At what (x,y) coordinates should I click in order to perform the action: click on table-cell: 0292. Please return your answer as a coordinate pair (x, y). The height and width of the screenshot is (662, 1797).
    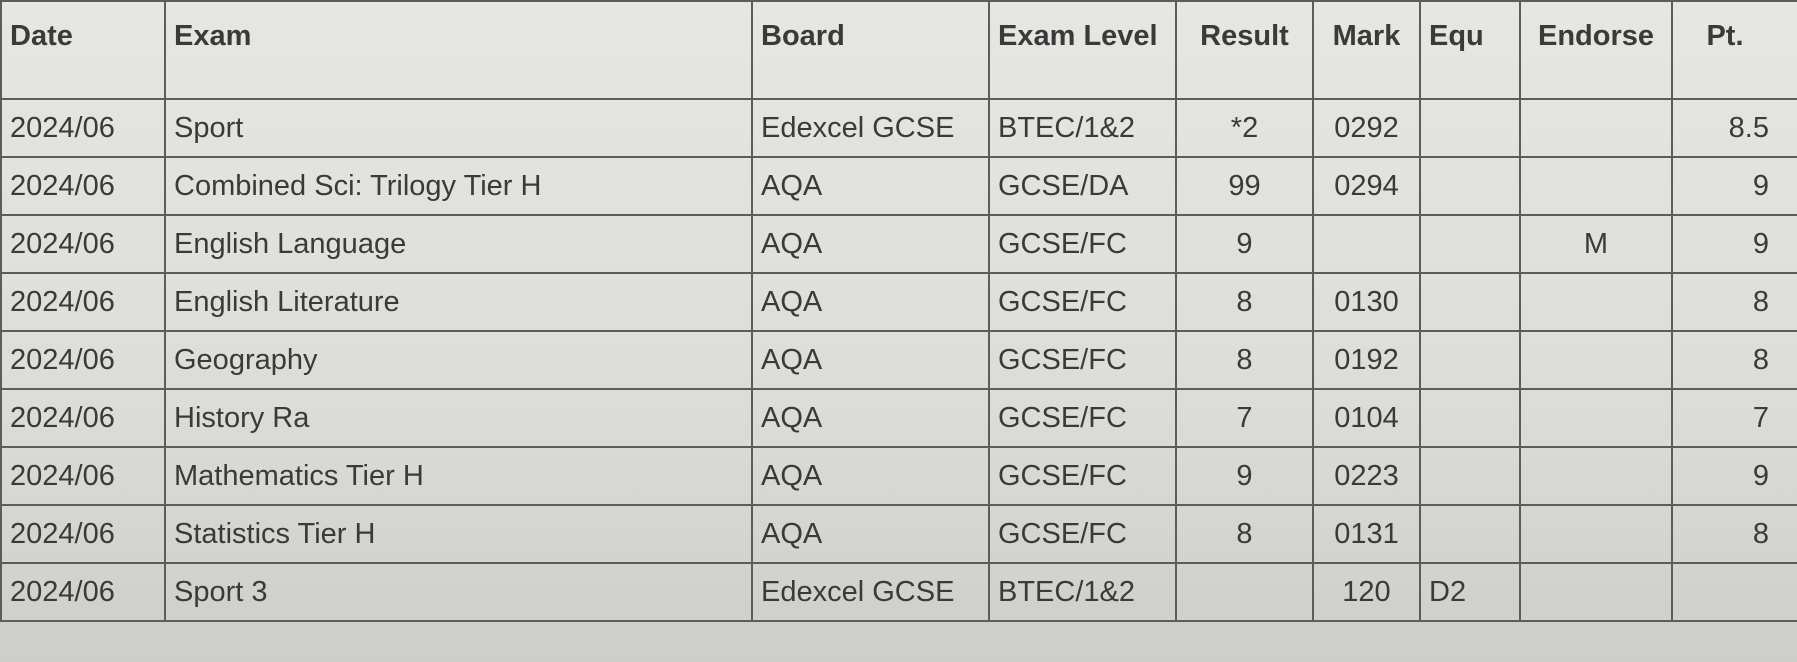
    Looking at the image, I should click on (1366, 128).